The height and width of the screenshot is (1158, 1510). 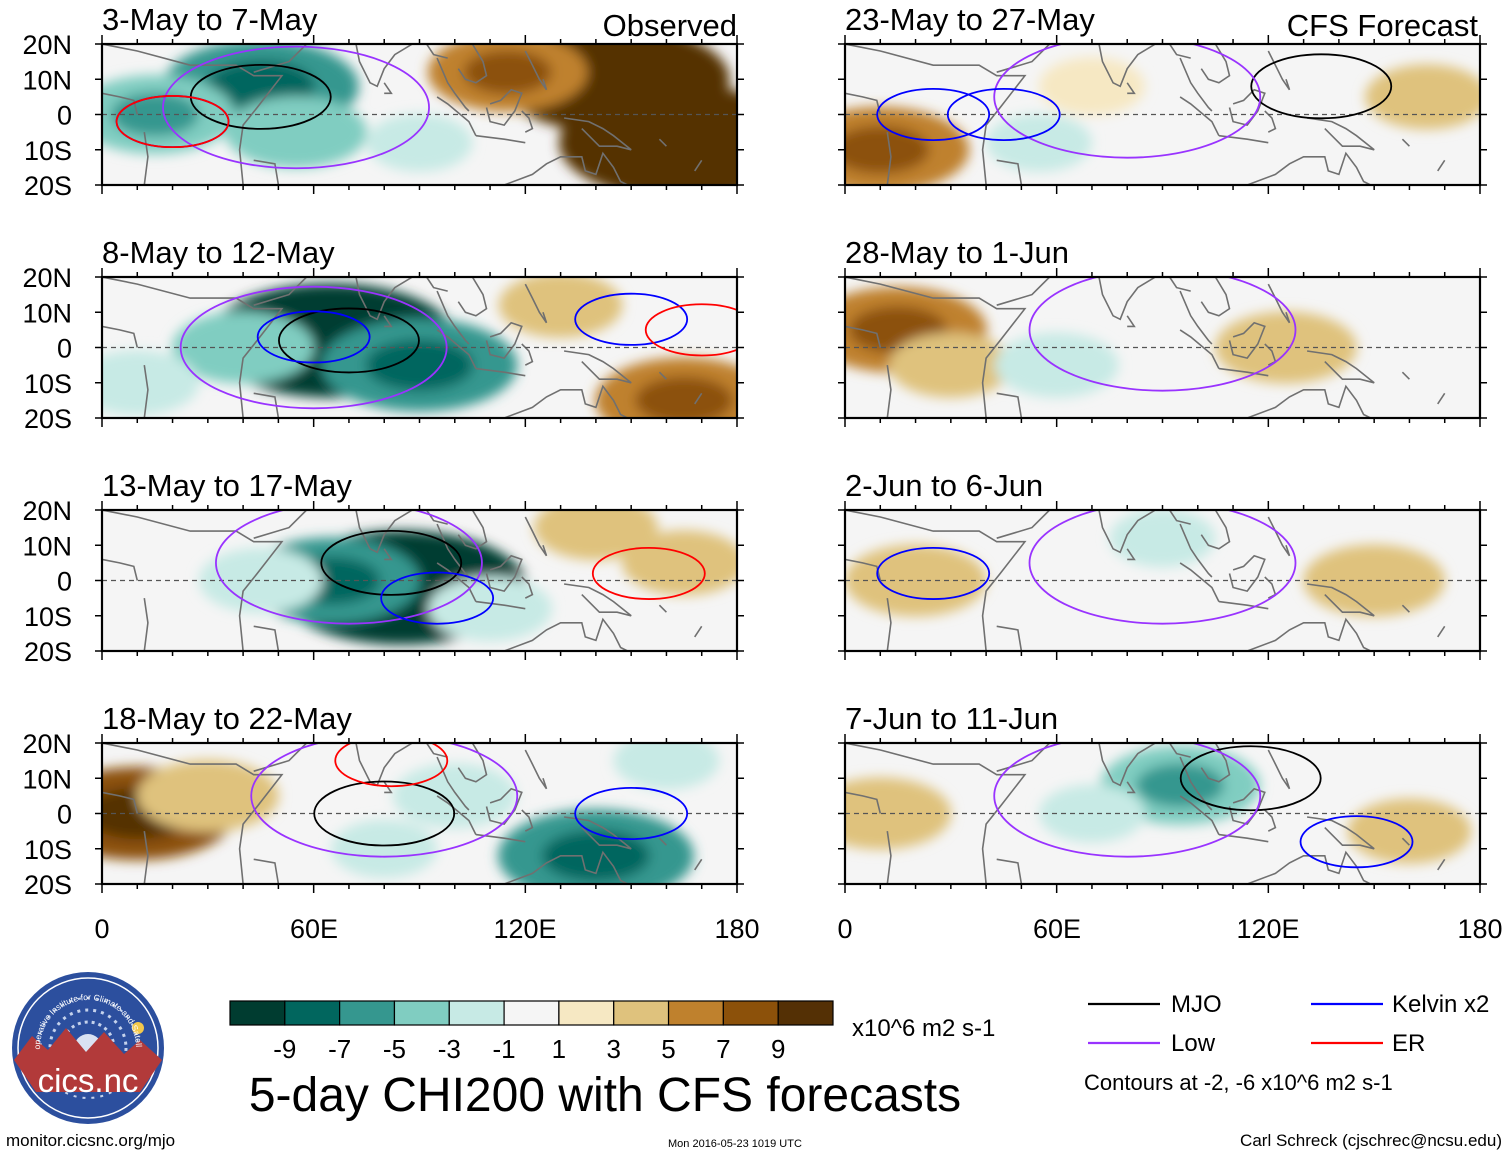 What do you see at coordinates (449, 1049) in the screenshot?
I see `colorbar-label: -3` at bounding box center [449, 1049].